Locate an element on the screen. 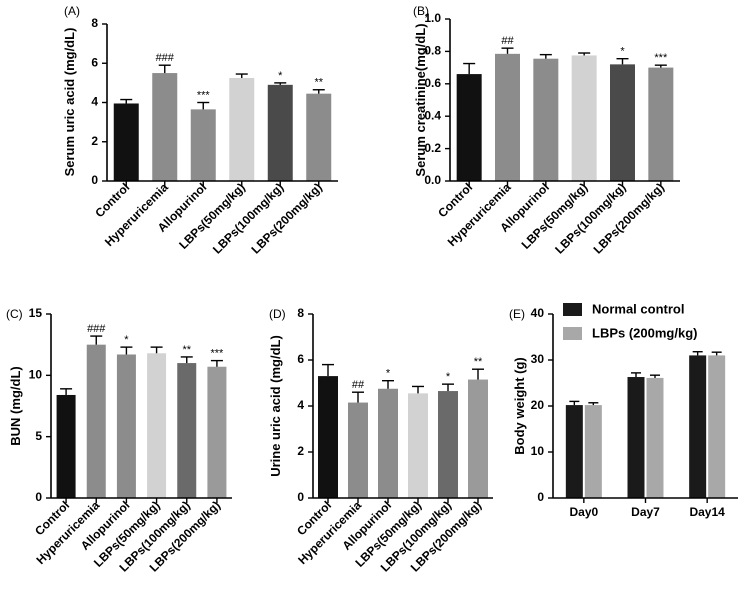  y-tick-label: 30 is located at coordinates (538, 359).